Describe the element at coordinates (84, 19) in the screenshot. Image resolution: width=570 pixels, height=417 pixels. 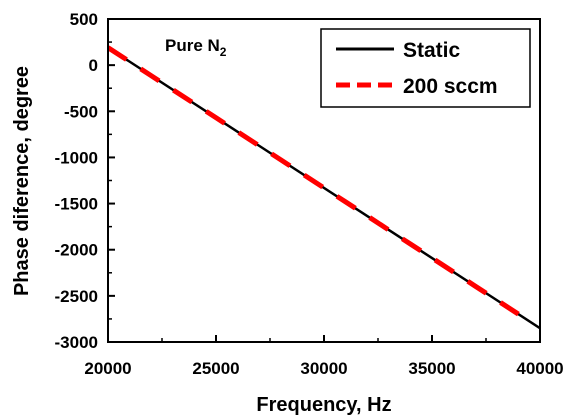
I see `y-tick-label: 500` at that location.